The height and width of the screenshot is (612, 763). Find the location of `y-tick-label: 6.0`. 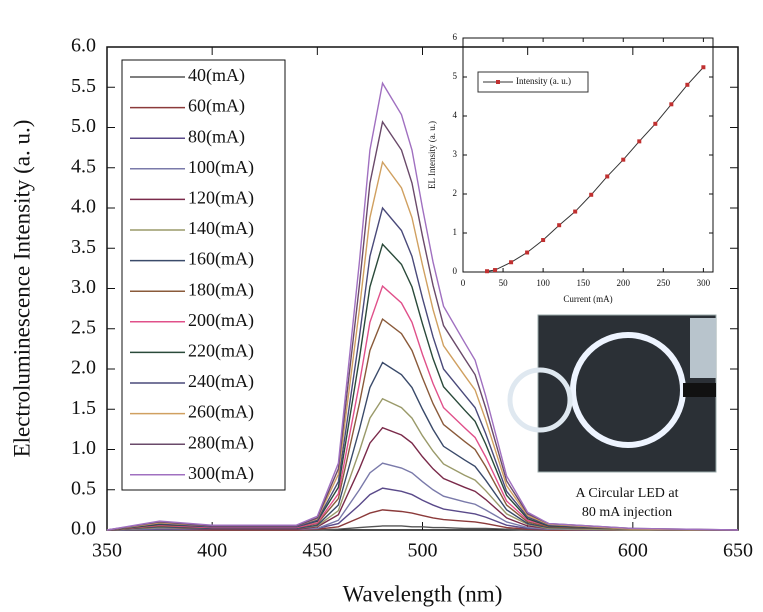

y-tick-label: 6.0 is located at coordinates (83, 46).